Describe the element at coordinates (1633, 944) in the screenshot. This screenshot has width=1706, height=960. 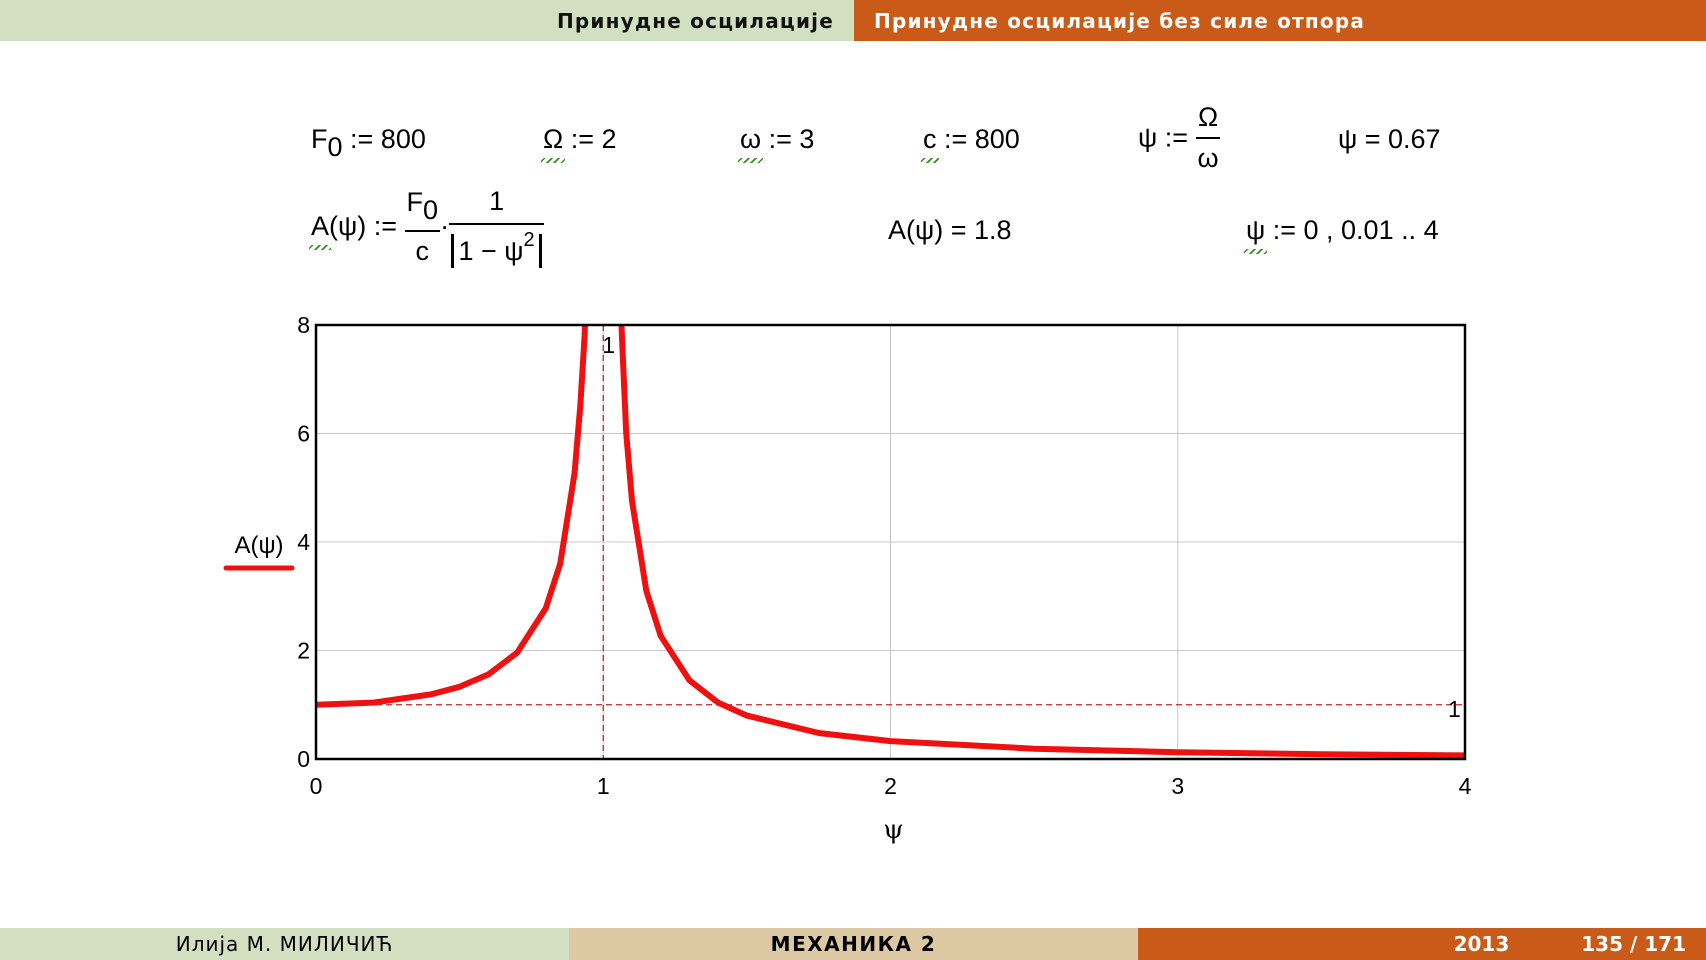
I see `footer-page-number: 135 / 171` at that location.